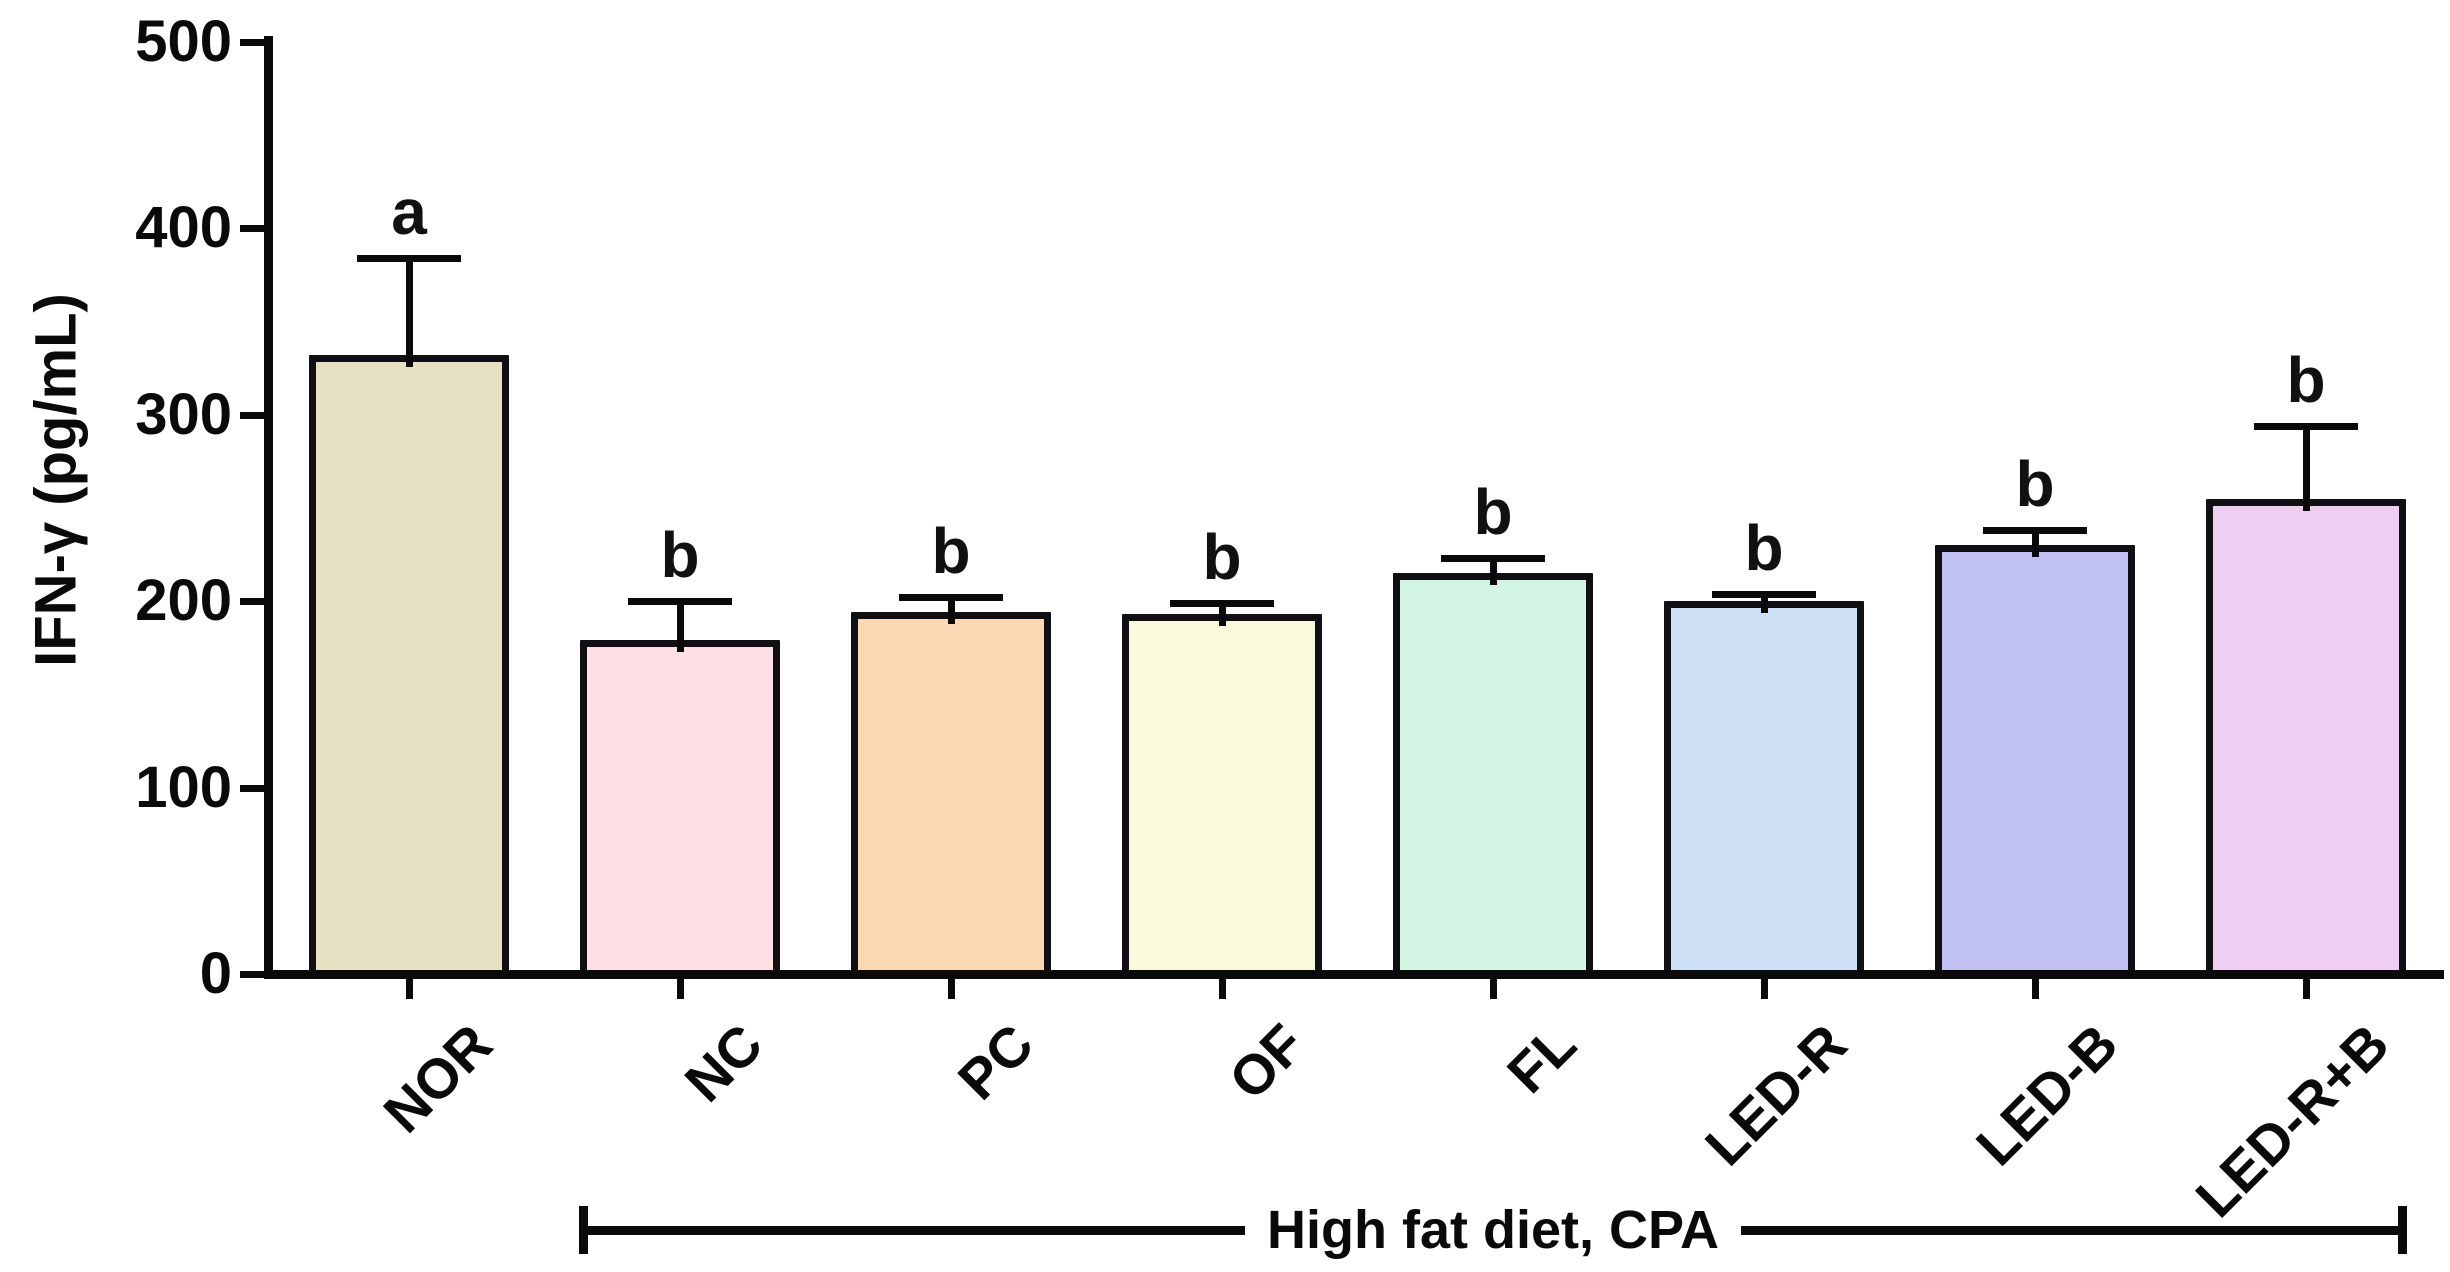  Describe the element at coordinates (409, 212) in the screenshot. I see `significance-letter: a` at that location.